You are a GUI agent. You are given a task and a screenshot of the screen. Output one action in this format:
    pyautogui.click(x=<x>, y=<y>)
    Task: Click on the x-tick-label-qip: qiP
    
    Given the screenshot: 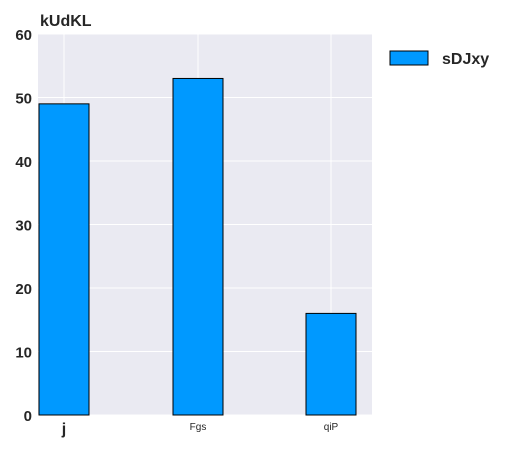 What is the action you would take?
    pyautogui.click(x=331, y=427)
    